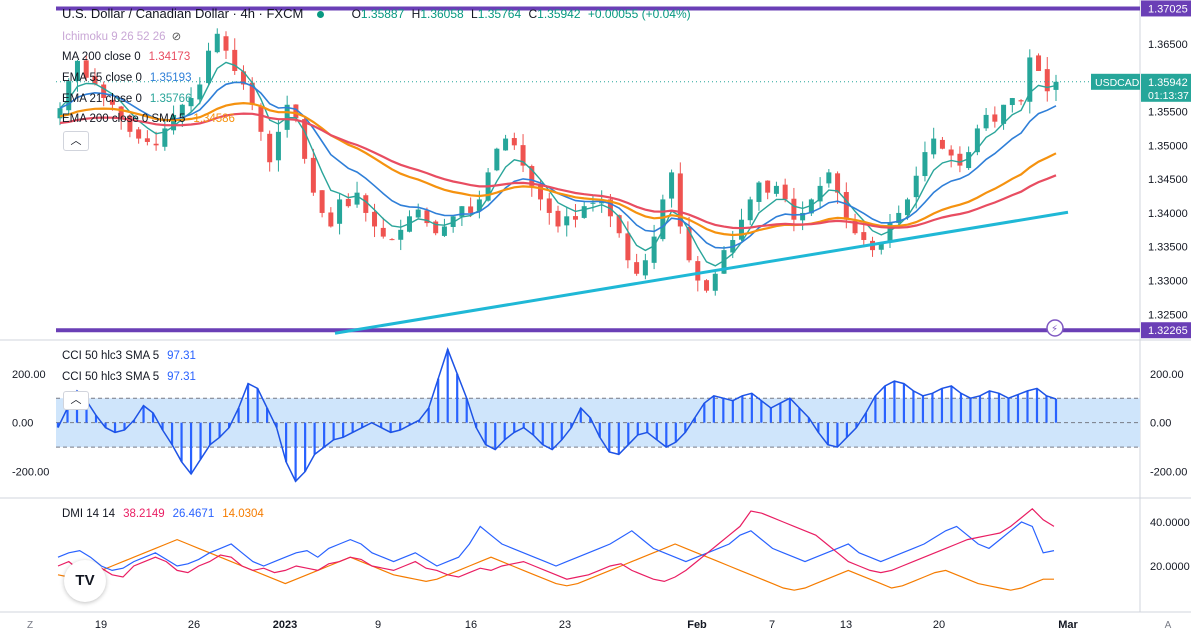  What do you see at coordinates (378, 625) in the screenshot?
I see `time-tick-label: 9` at bounding box center [378, 625].